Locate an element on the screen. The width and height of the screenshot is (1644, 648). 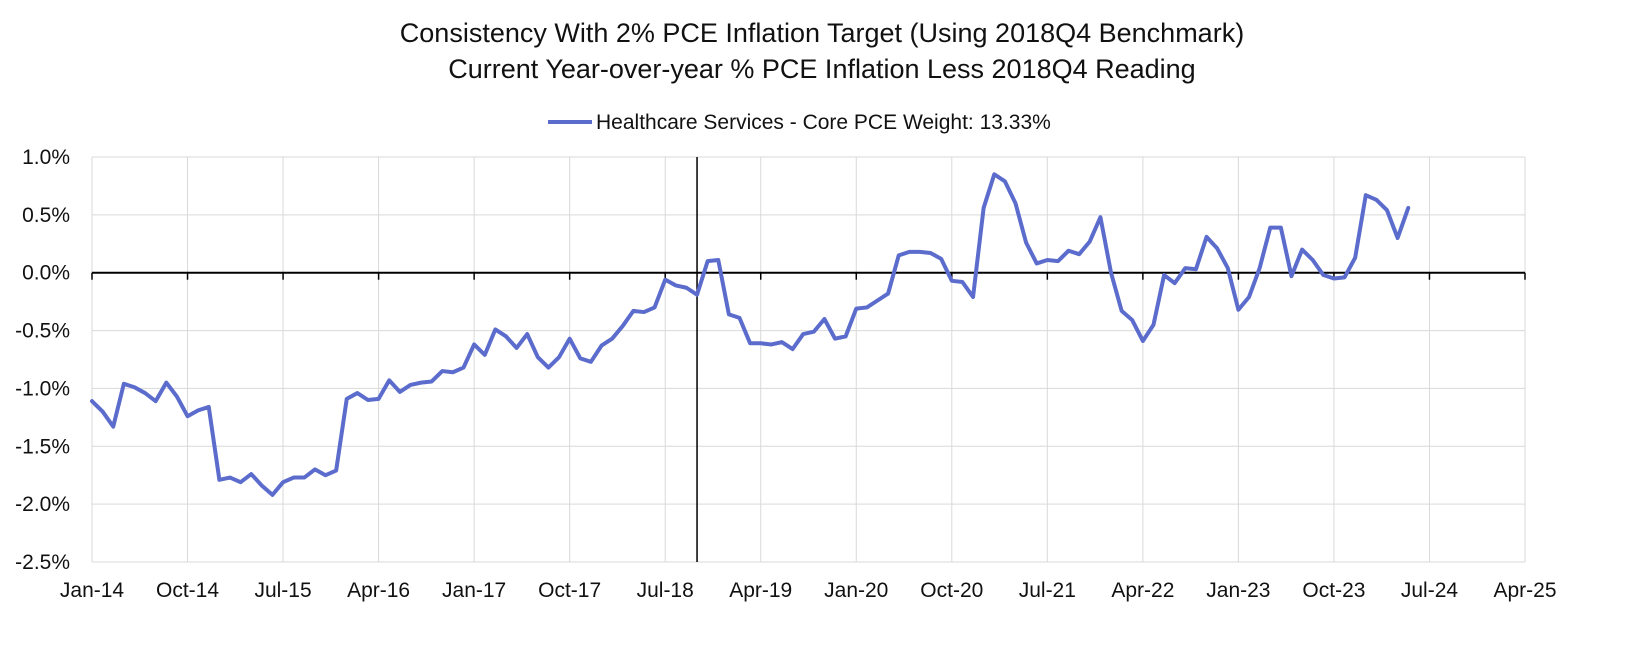
x-tick-label: Apr-22 is located at coordinates (1142, 590).